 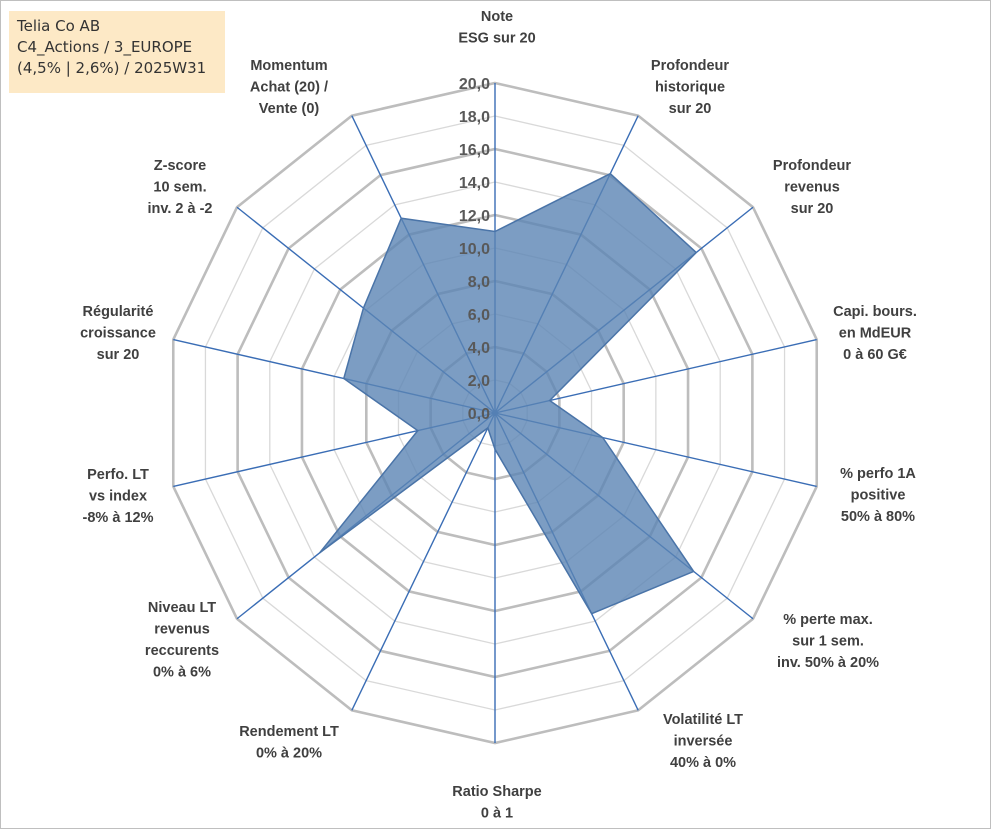 I want to click on axis-label-line: 10 sem., so click(x=179, y=188).